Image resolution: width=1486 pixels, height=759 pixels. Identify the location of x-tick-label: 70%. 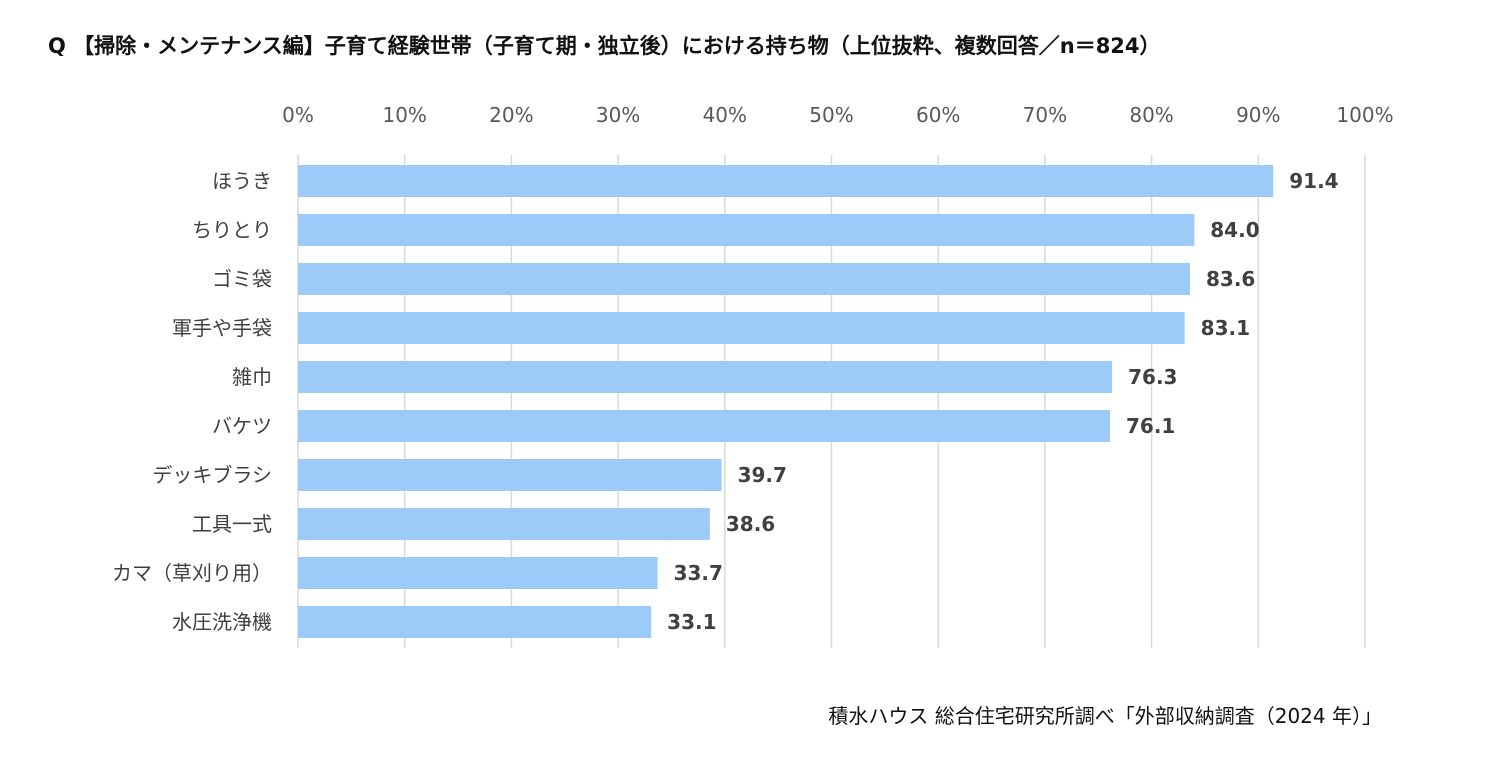
(1045, 115).